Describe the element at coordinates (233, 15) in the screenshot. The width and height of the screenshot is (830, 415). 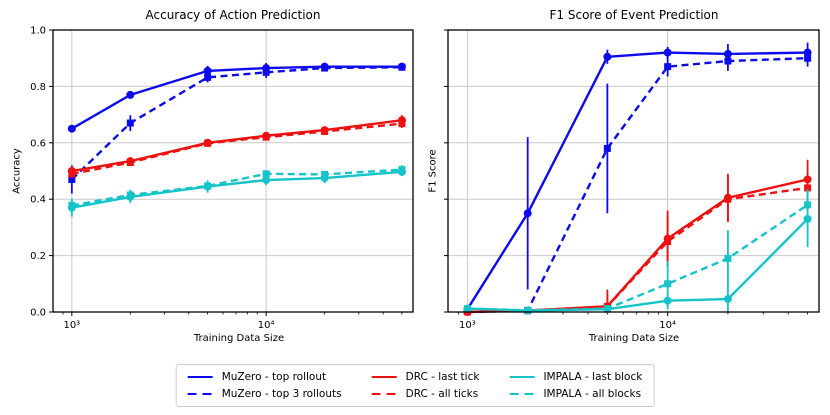
I see `left-chart-title: Accuracy of Action Prediction` at that location.